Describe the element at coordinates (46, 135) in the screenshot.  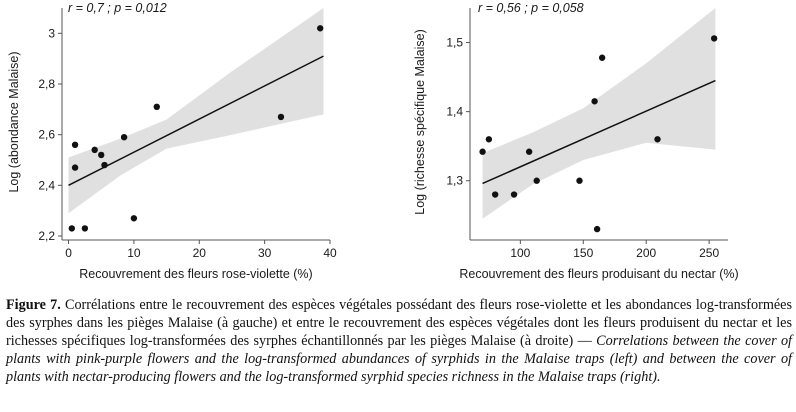
I see `y-tick-label: 2,6` at that location.